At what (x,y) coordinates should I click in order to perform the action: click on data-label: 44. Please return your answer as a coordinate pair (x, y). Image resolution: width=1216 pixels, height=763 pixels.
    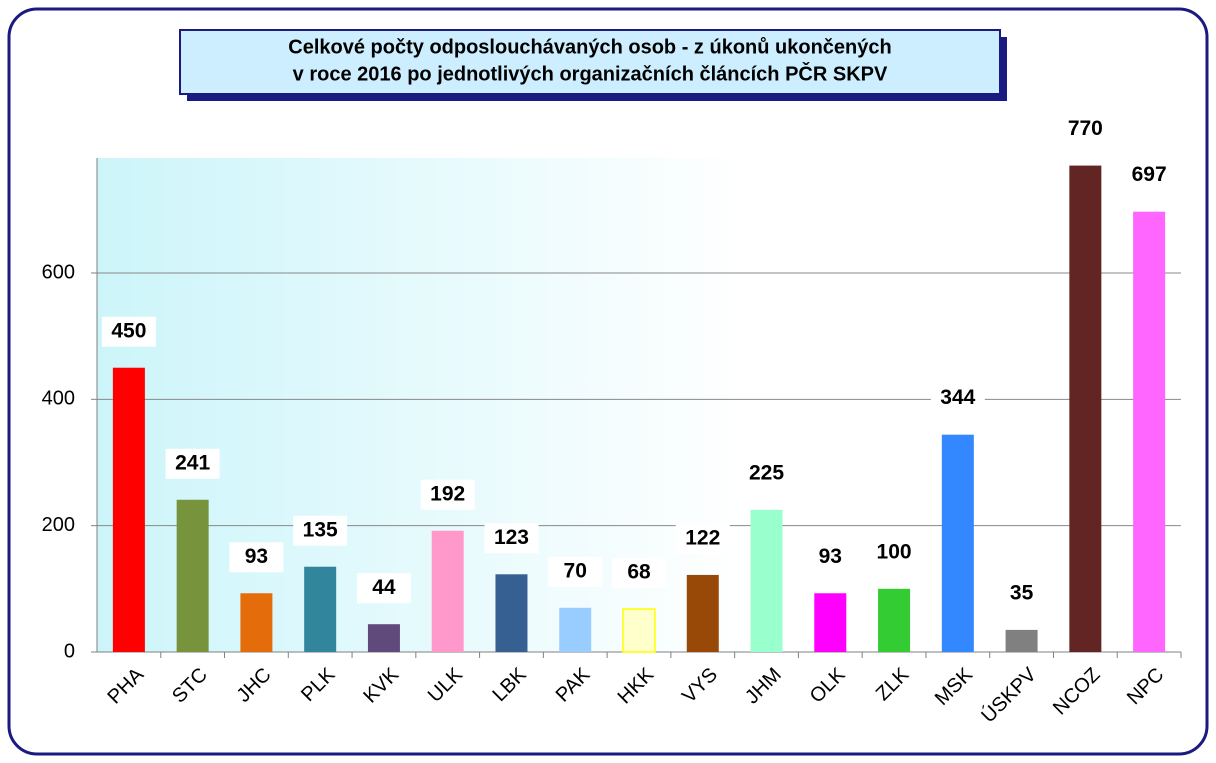
    Looking at the image, I should click on (384, 587).